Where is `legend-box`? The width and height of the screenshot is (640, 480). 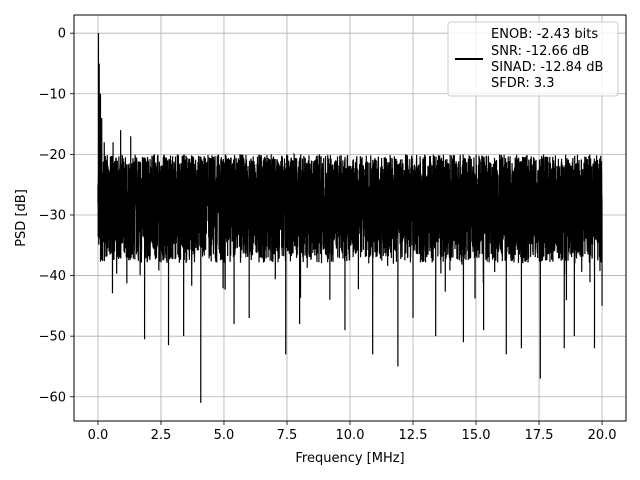
legend-box is located at coordinates (533, 59).